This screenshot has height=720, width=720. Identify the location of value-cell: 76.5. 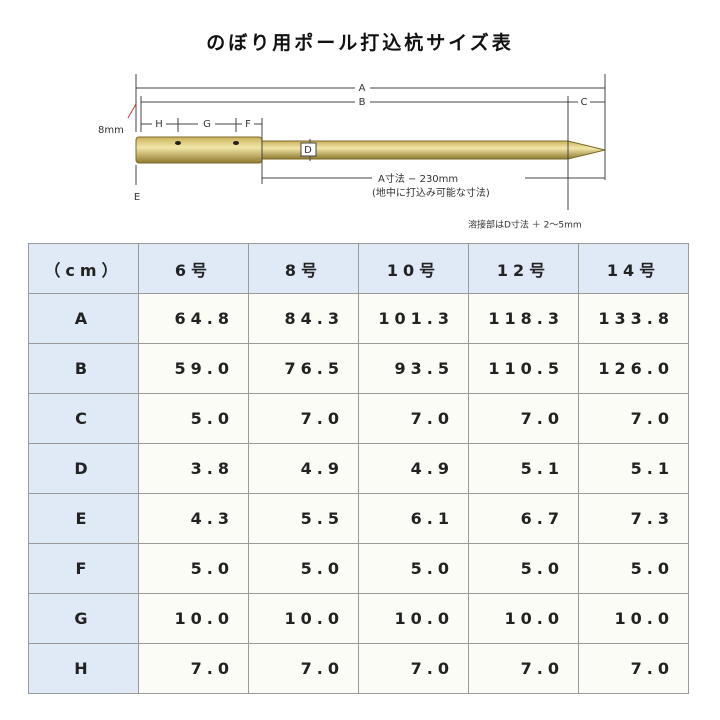
(303, 368).